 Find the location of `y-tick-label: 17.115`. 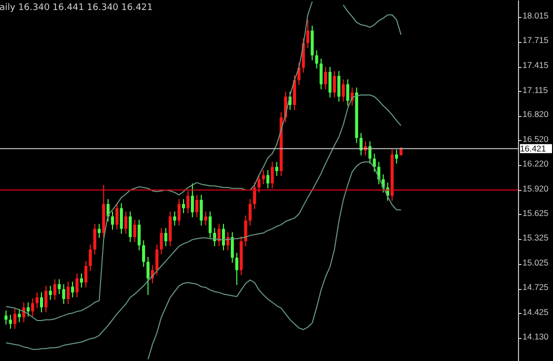

y-tick-label: 17.115 is located at coordinates (535, 89).